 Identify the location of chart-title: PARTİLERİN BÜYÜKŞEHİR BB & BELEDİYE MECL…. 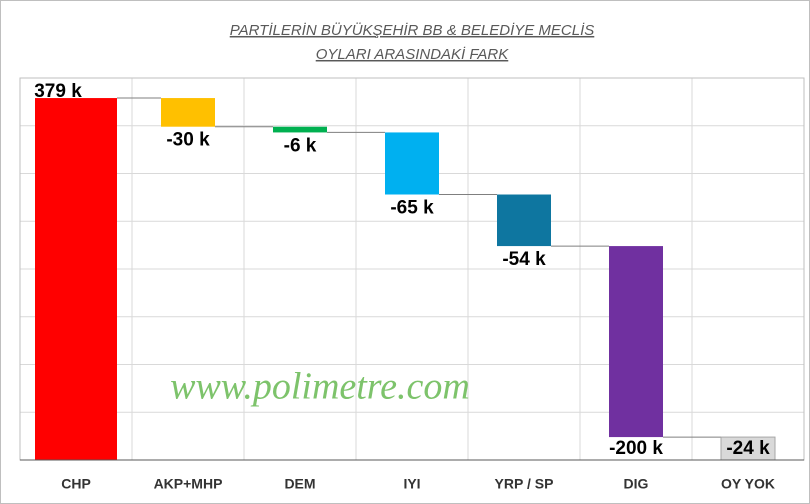
(412, 30).